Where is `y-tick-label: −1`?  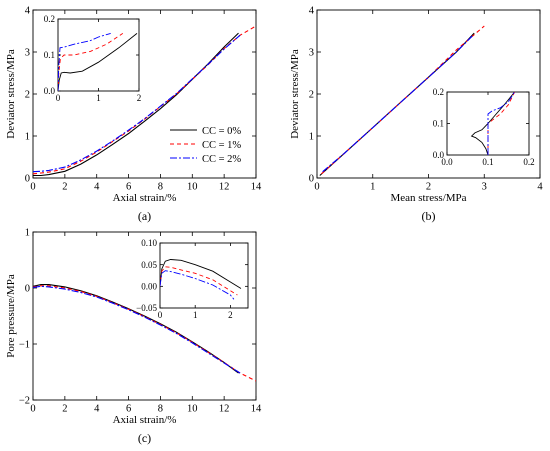
y-tick-label: −1 is located at coordinates (24, 345).